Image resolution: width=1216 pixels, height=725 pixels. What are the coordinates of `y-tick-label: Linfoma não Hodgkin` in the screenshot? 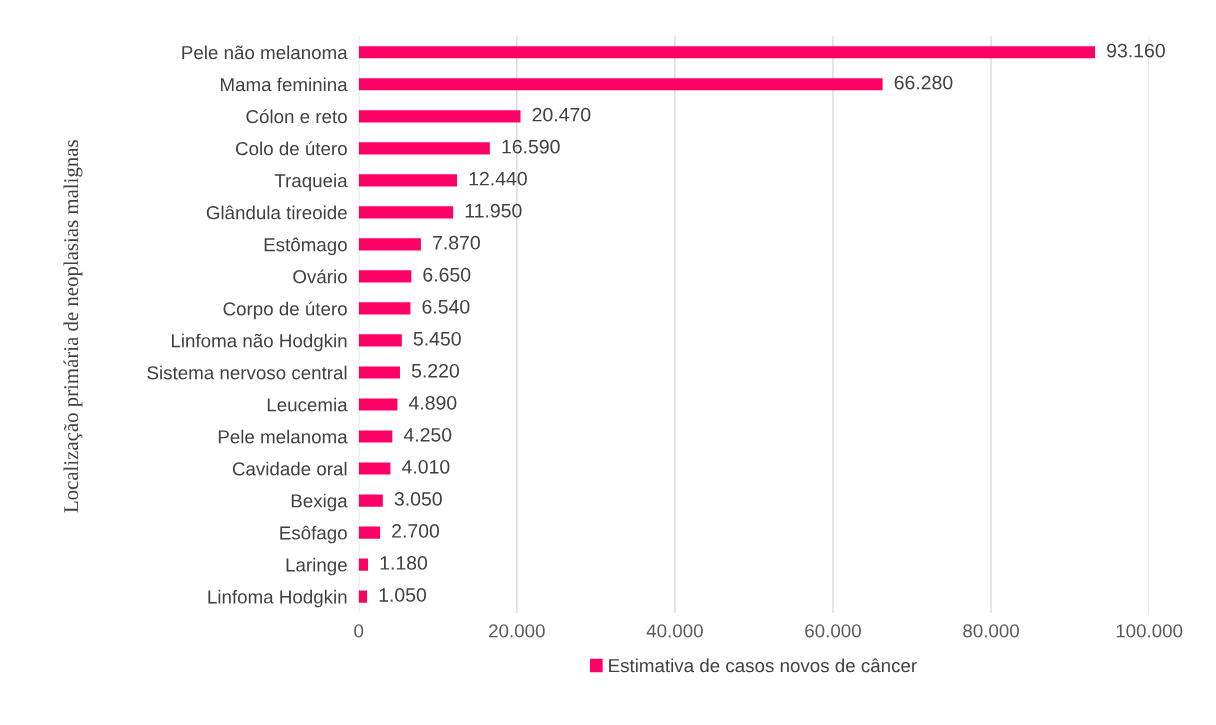 It's located at (259, 342).